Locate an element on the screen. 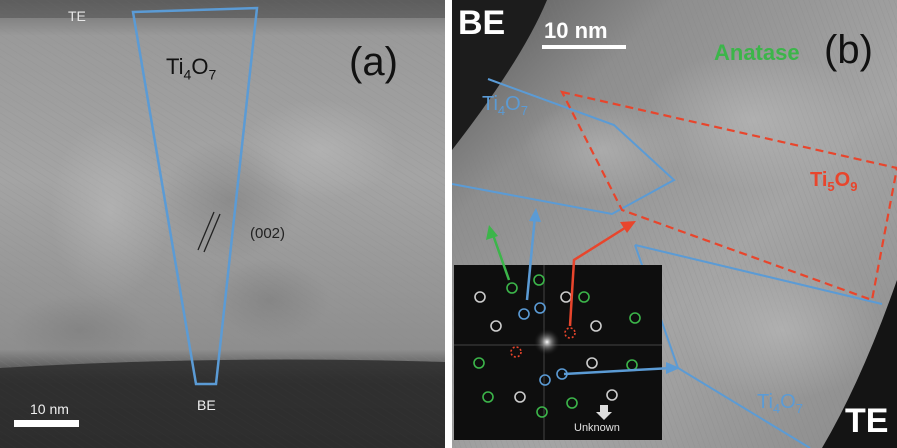 The image size is (897, 448). phase-label: Ti4O7 is located at coordinates (191, 68).